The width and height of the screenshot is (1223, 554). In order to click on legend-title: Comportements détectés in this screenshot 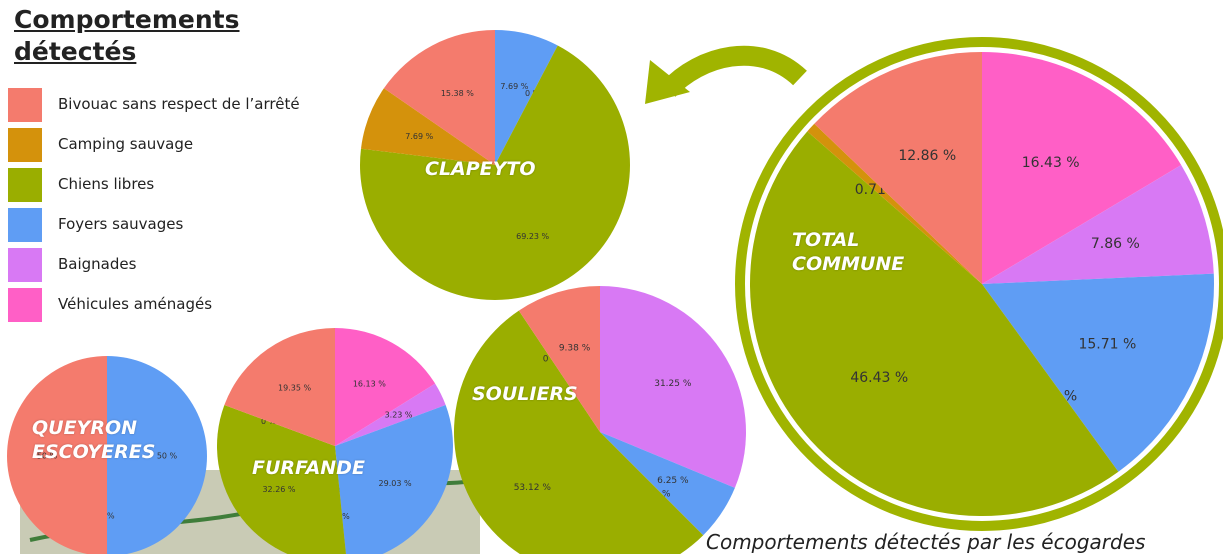, I will do `click(127, 35)`.